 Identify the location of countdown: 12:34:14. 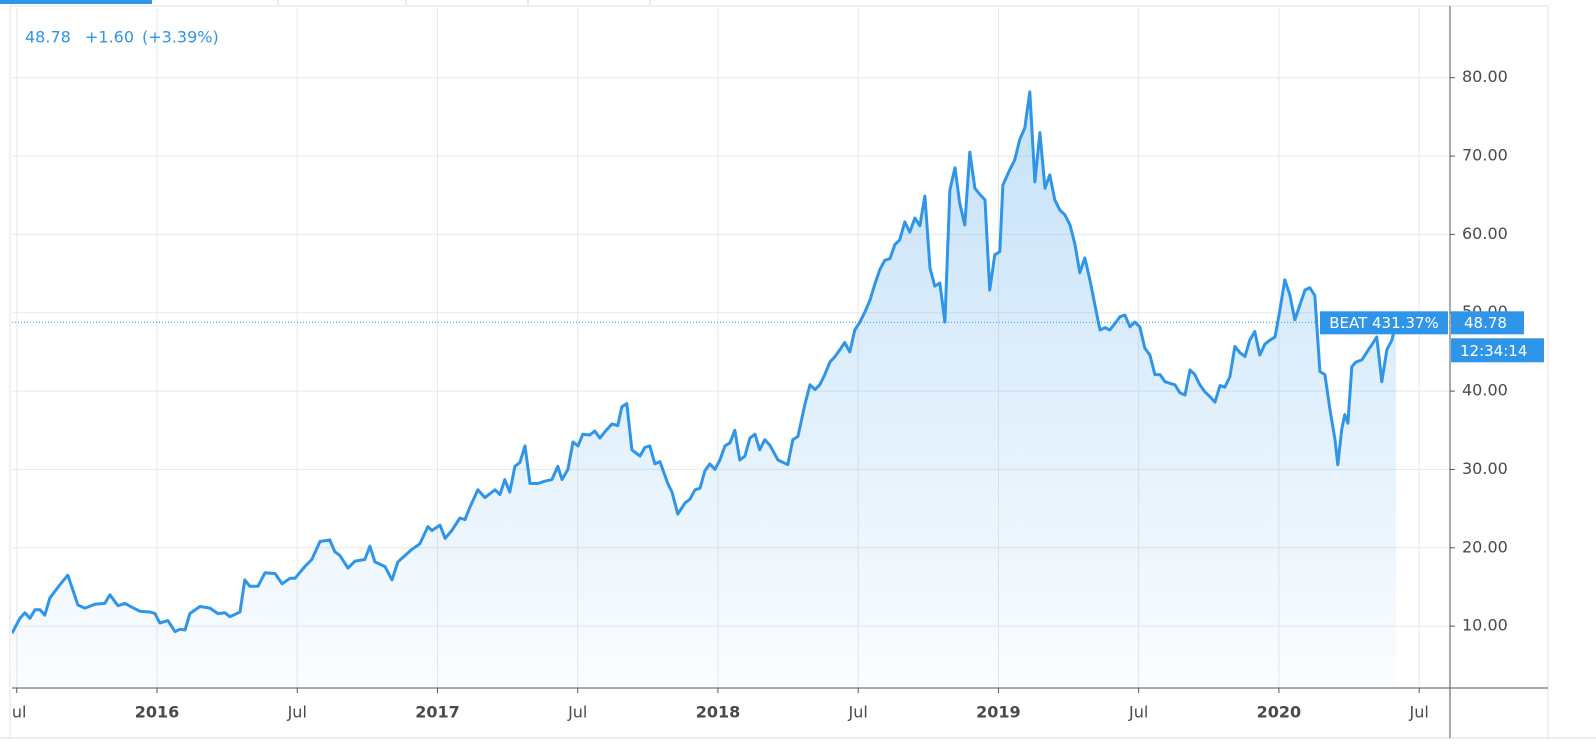
(1493, 351).